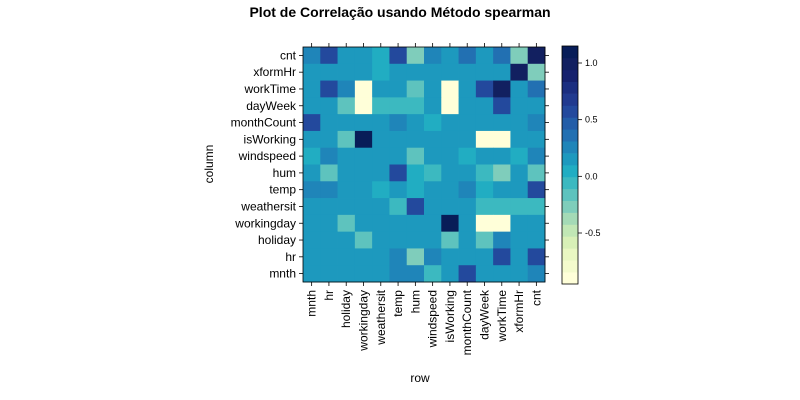 The height and width of the screenshot is (400, 800). What do you see at coordinates (591, 63) in the screenshot?
I see `colorbar-tick-label: 1.0` at bounding box center [591, 63].